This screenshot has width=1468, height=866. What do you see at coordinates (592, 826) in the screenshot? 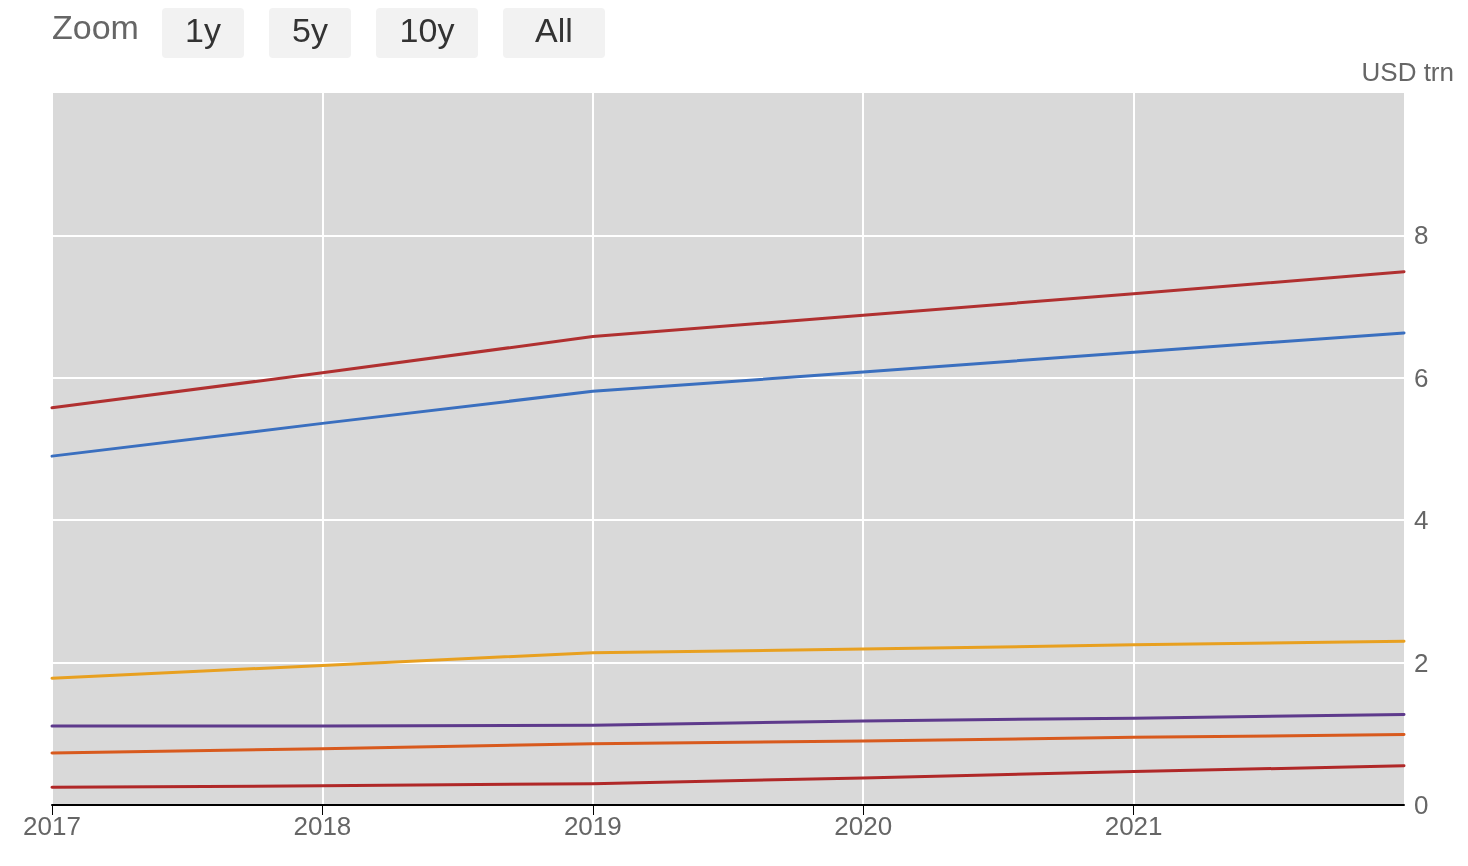
I see `x-tick-label: 2019` at bounding box center [592, 826].